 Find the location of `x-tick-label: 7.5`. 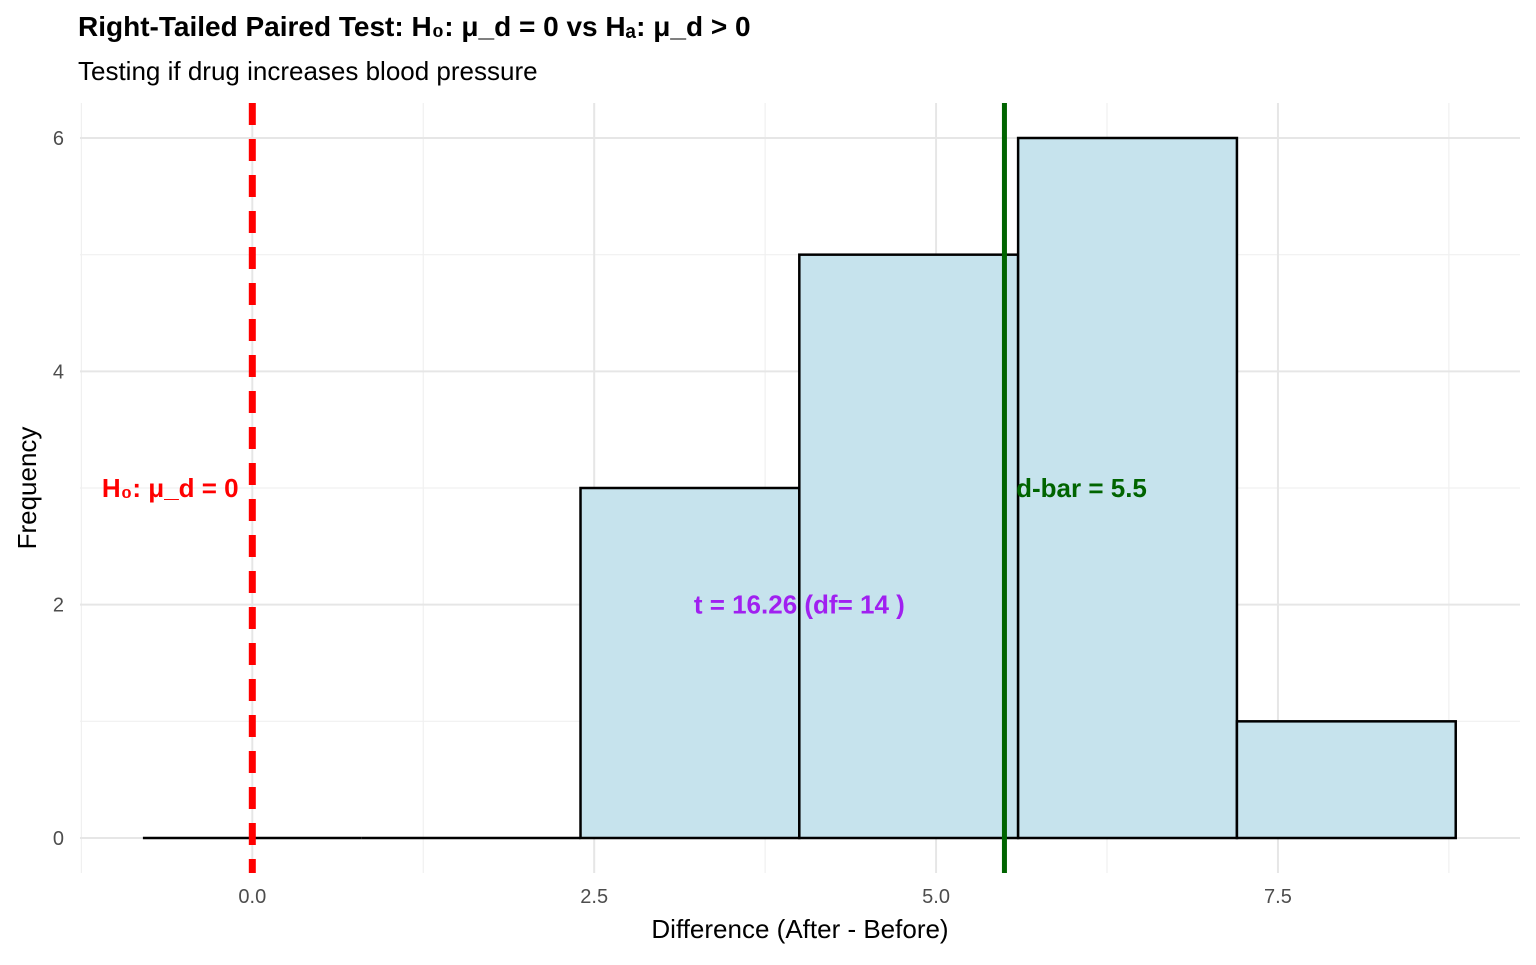

x-tick-label: 7.5 is located at coordinates (1278, 897).